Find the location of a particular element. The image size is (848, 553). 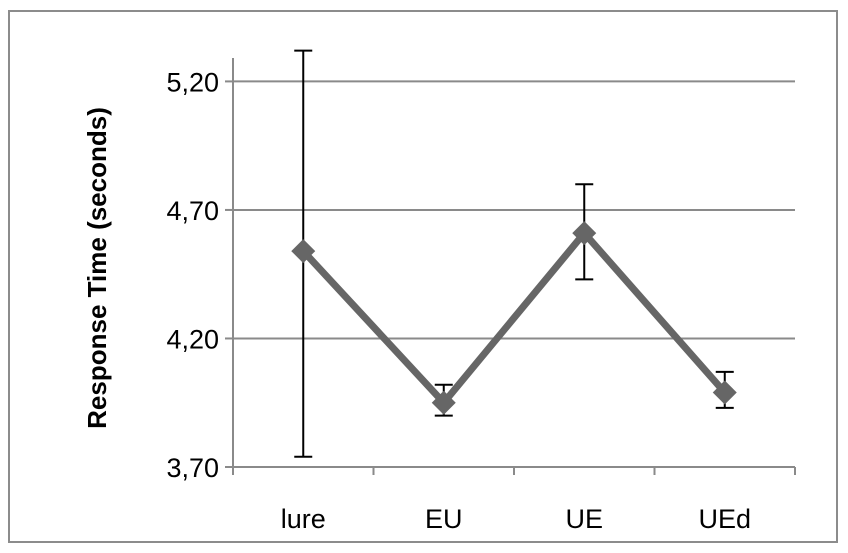

y-tick-label: 5,20 is located at coordinates (192, 82).